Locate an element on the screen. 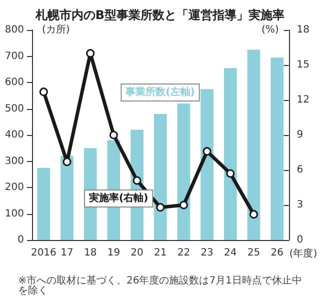 This screenshot has height=300, width=320. y-tick-label: 800 is located at coordinates (14, 30).